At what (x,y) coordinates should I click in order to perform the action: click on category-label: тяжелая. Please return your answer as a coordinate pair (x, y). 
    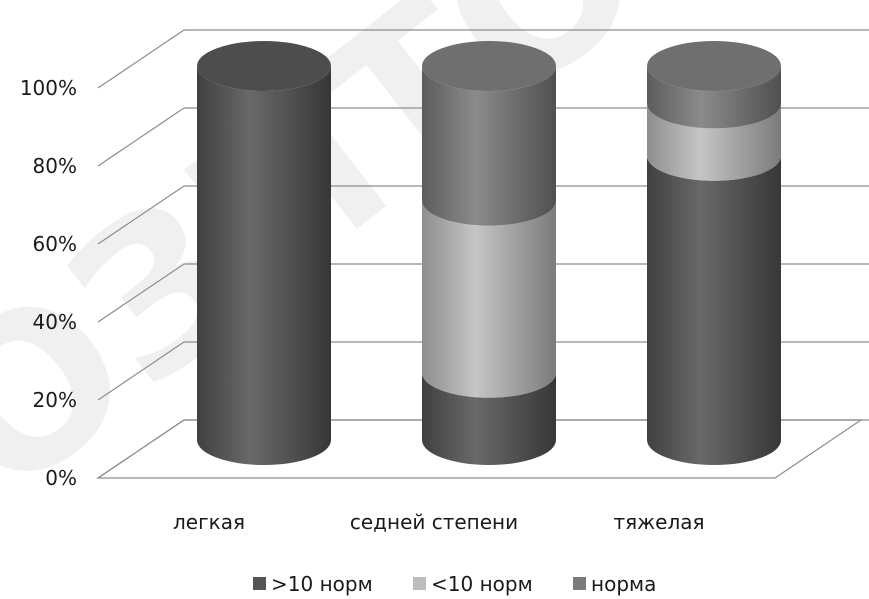
    Looking at the image, I should click on (658, 522).